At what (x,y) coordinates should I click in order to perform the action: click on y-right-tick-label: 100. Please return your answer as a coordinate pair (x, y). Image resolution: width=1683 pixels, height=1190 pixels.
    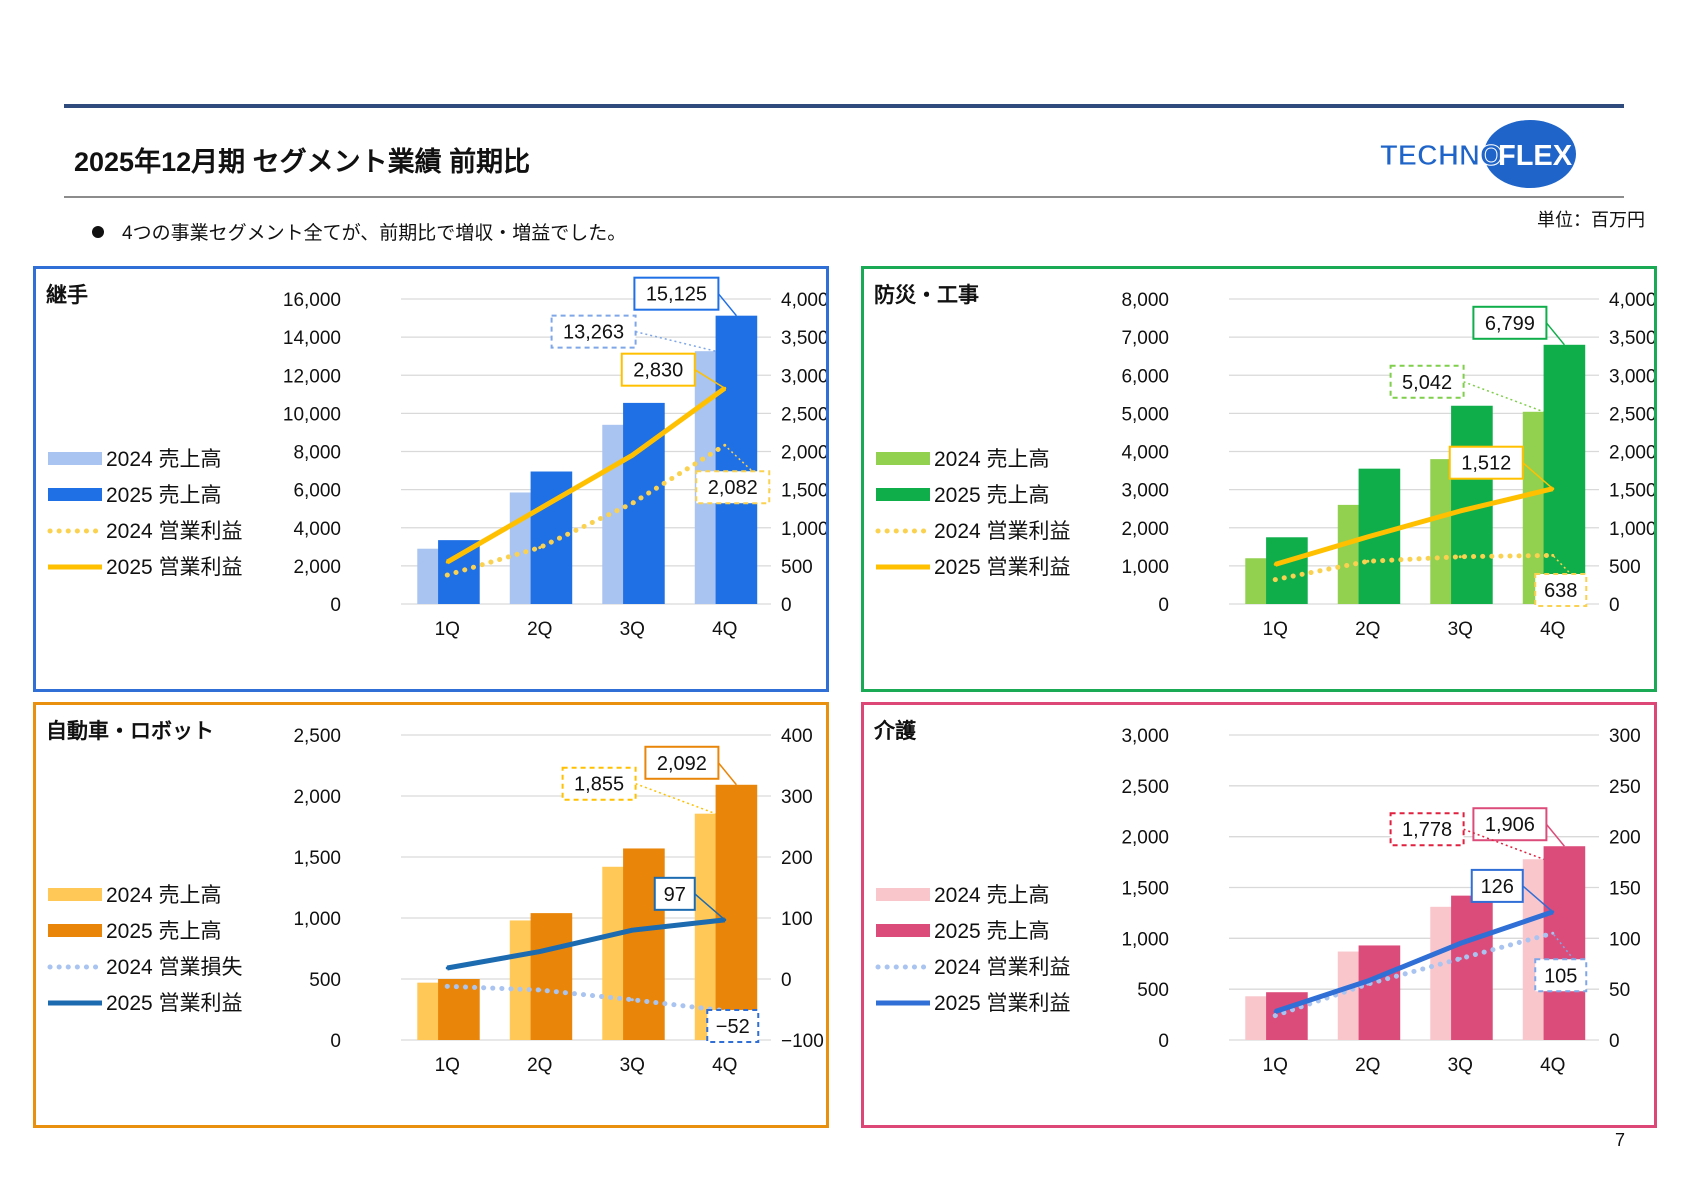
    Looking at the image, I should click on (1625, 939).